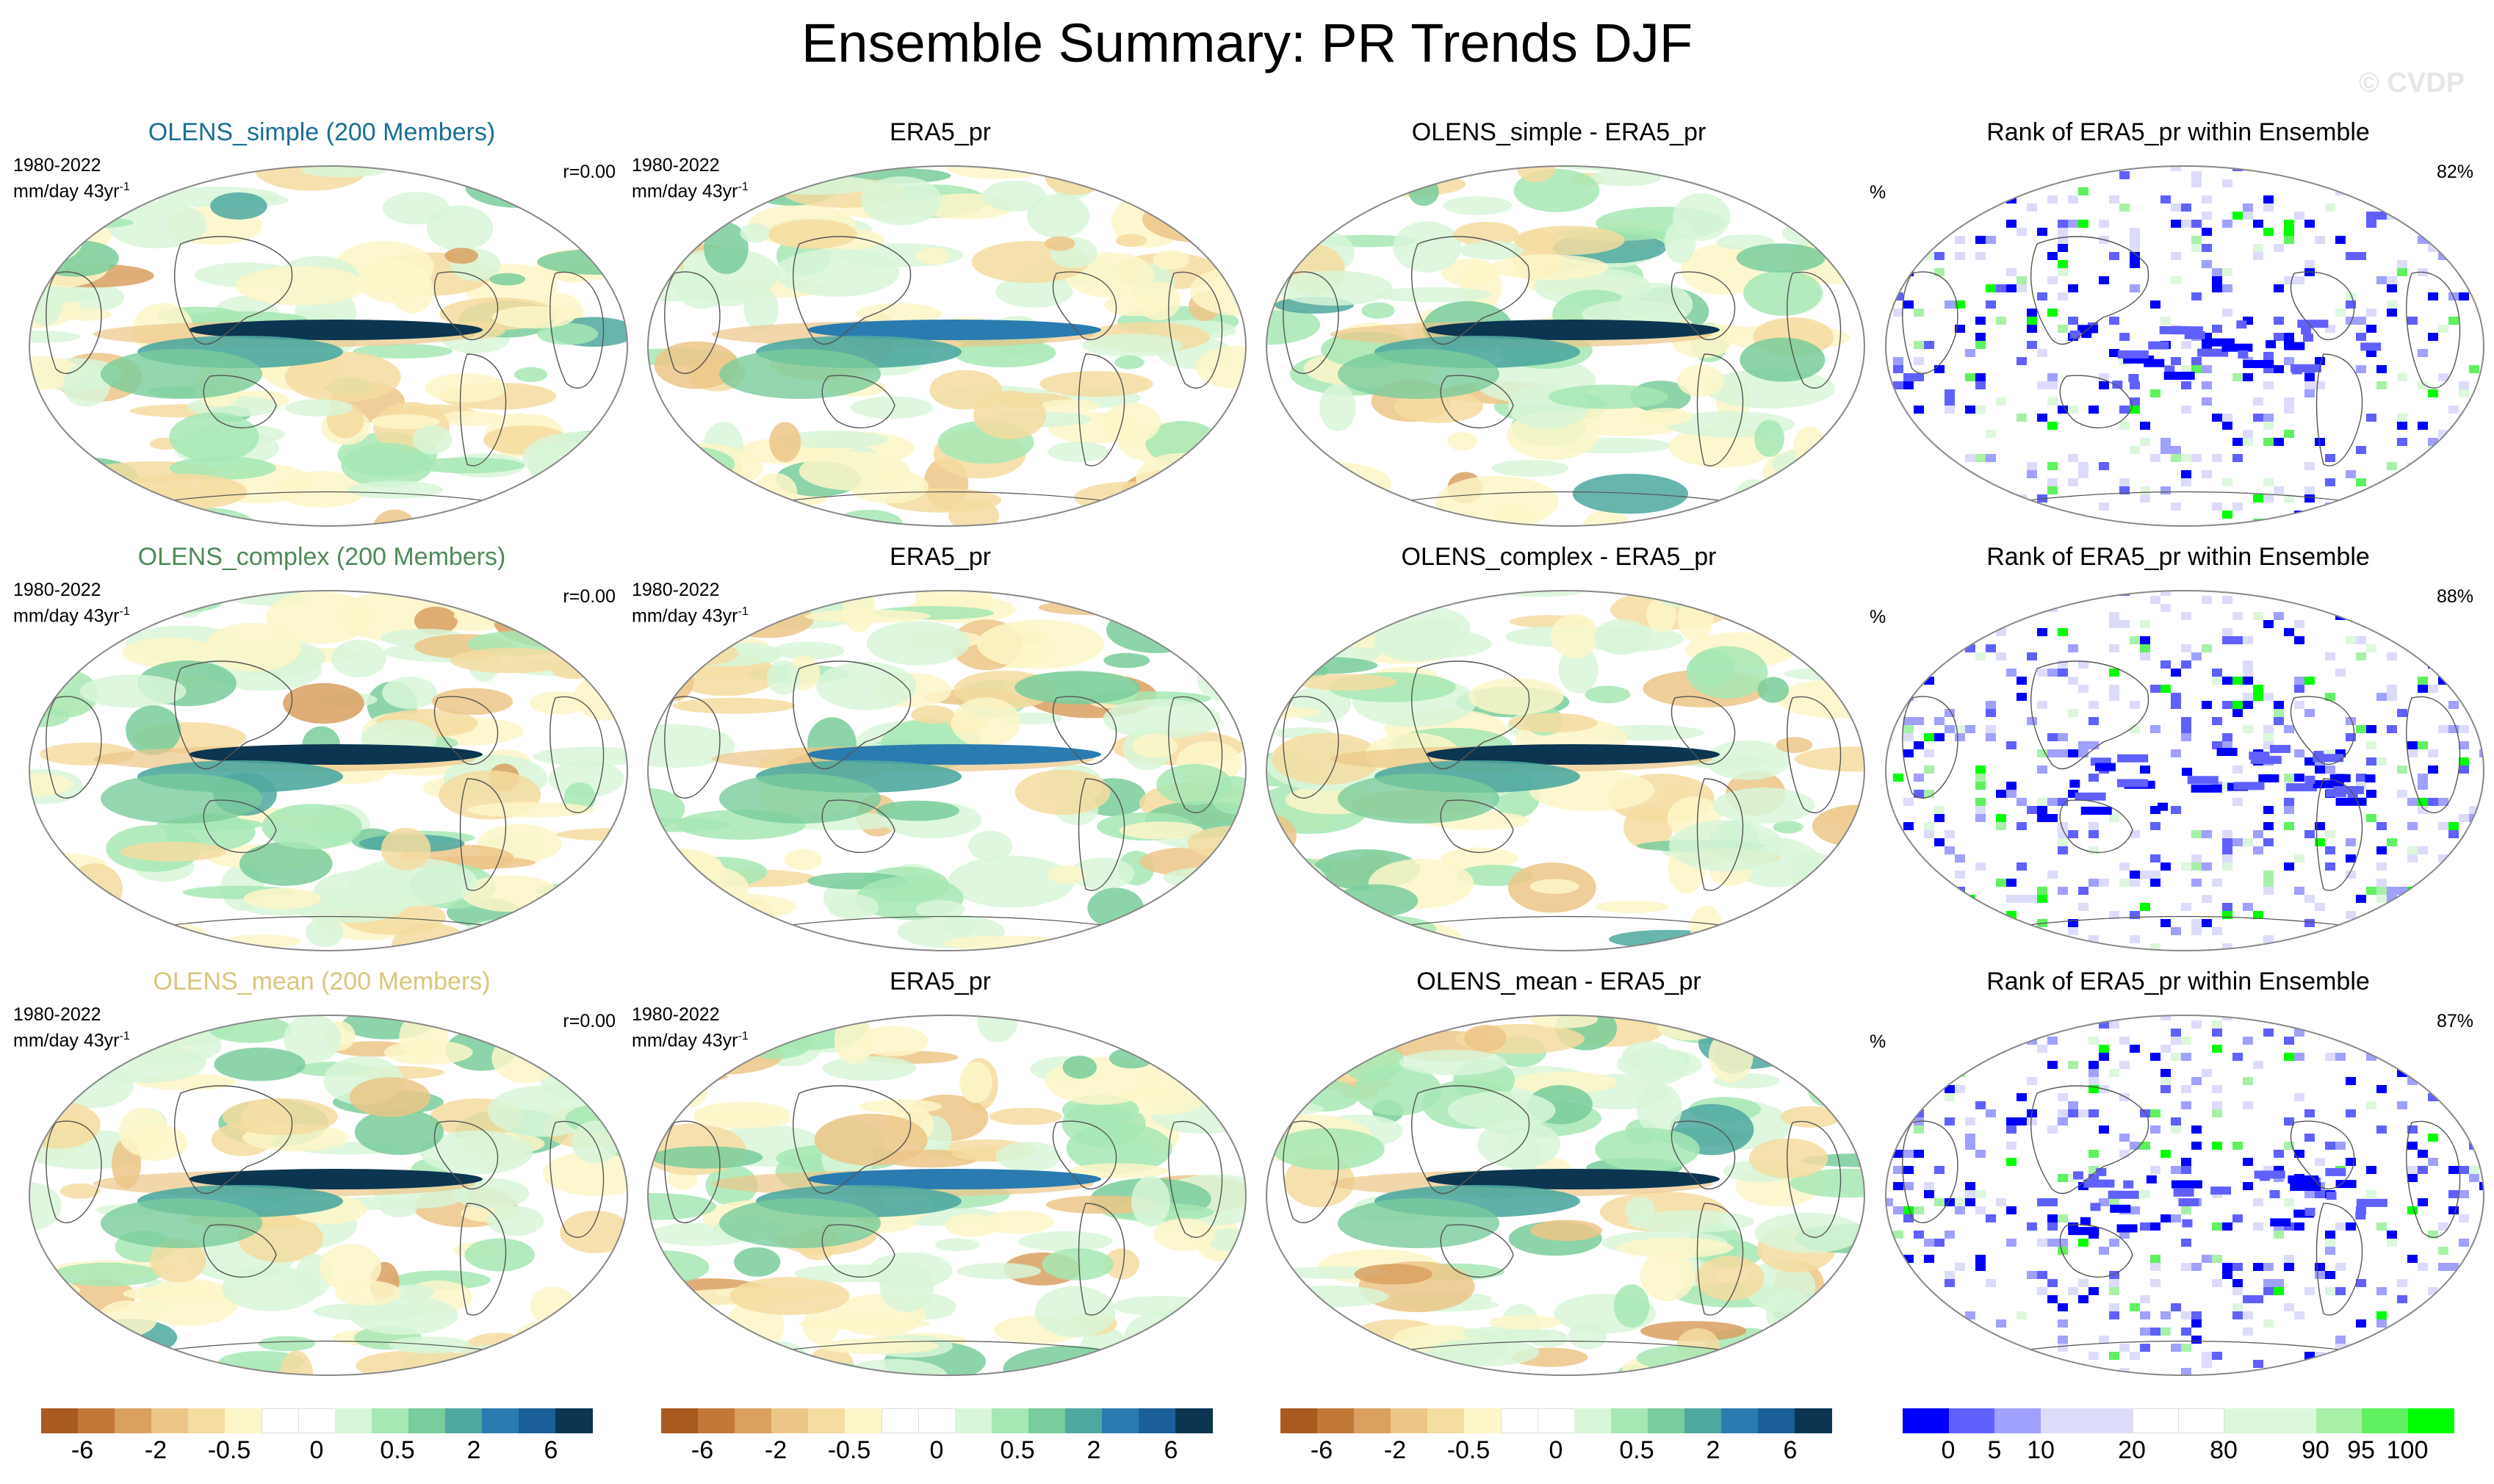 The width and height of the screenshot is (2494, 1484). What do you see at coordinates (685, 191) in the screenshot?
I see `units-label: mm/day 43yr` at bounding box center [685, 191].